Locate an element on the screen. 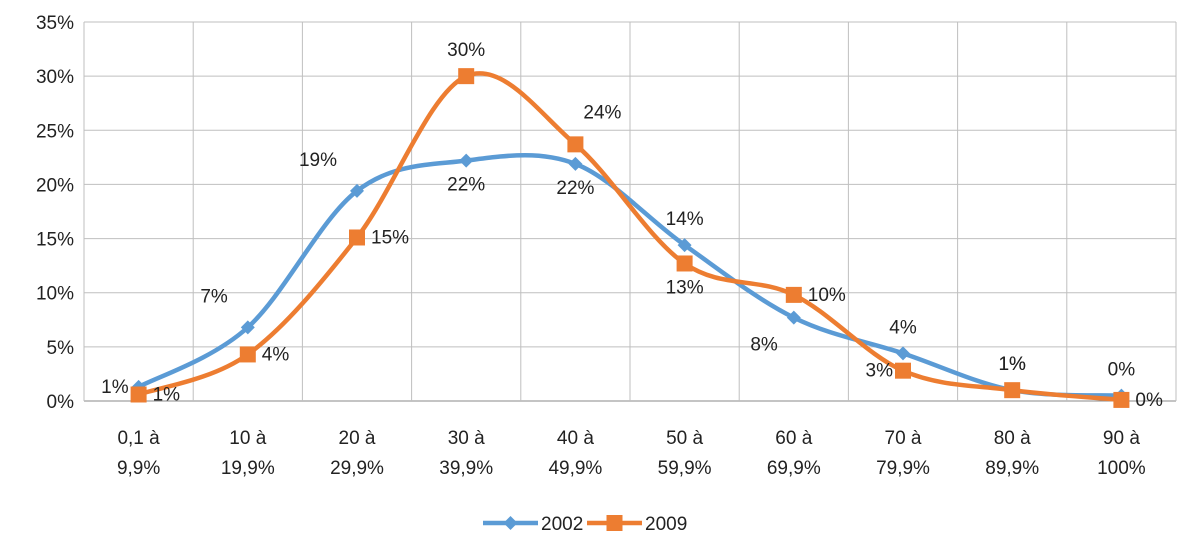 This screenshot has height=535, width=1181. series-2009-data-label: 13% is located at coordinates (685, 287).